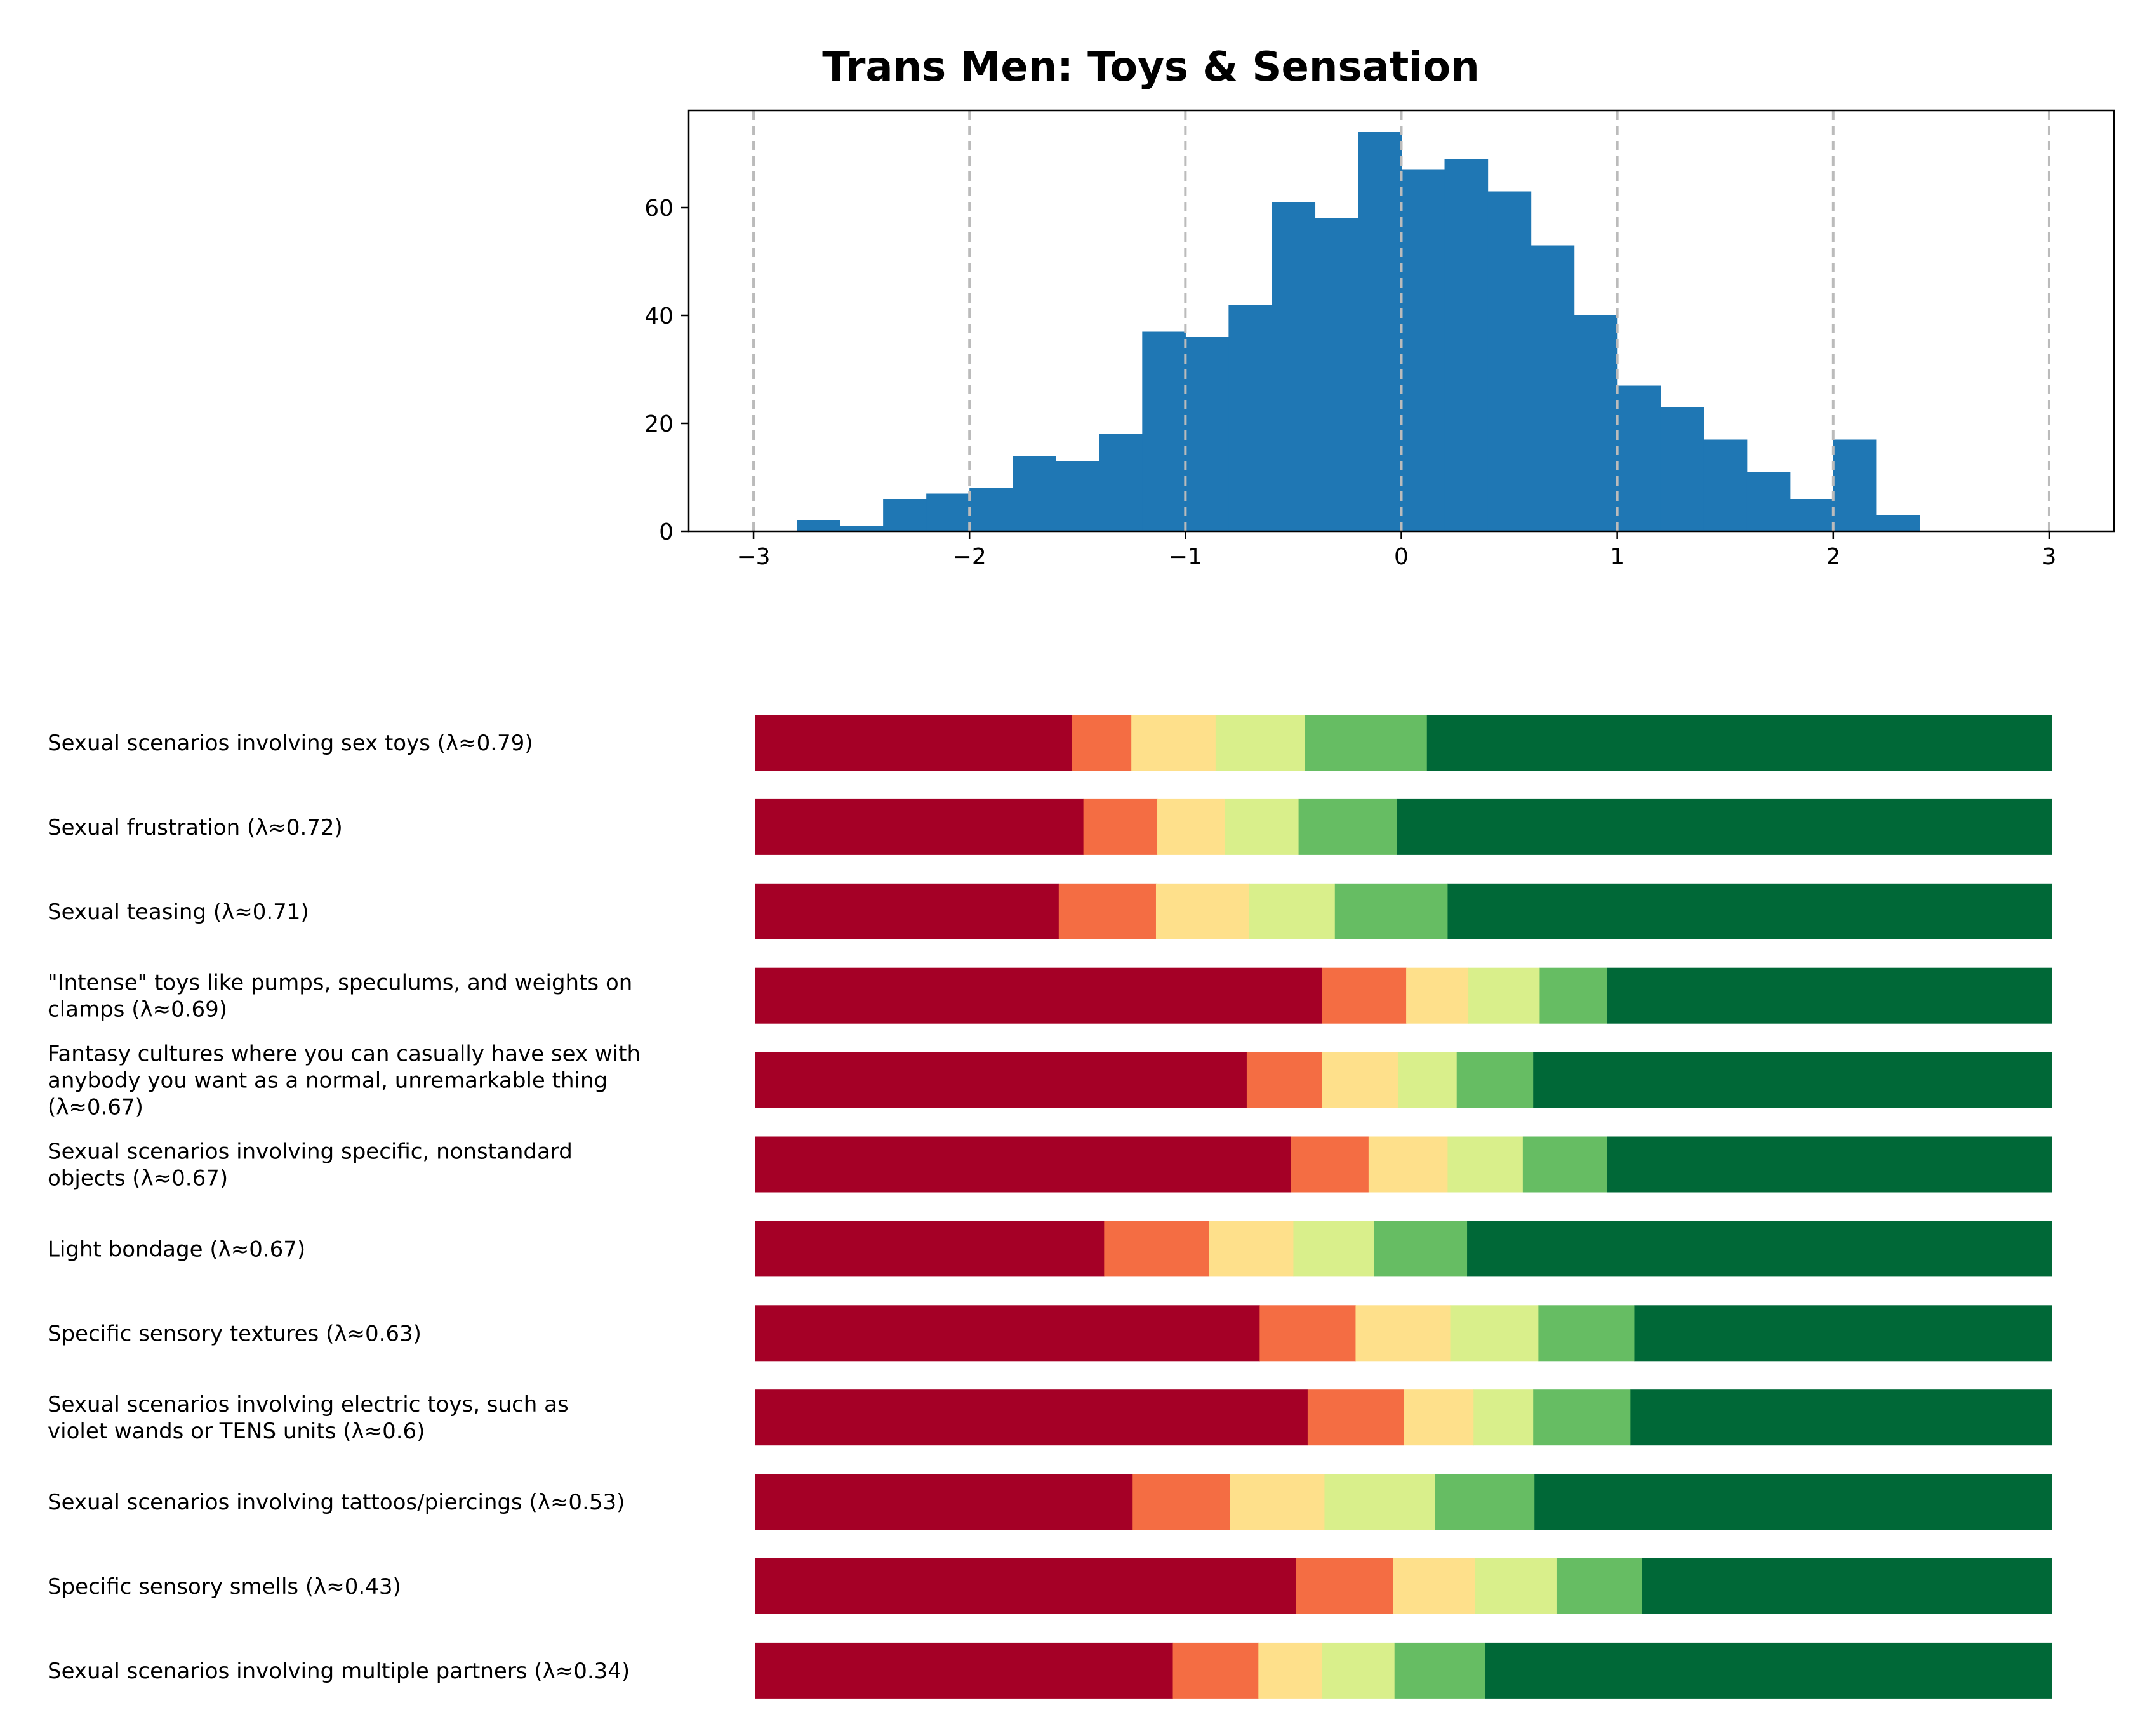  Describe the element at coordinates (176, 1249) in the screenshot. I see `row-label: Light bondage (λ≈0.67)` at that location.